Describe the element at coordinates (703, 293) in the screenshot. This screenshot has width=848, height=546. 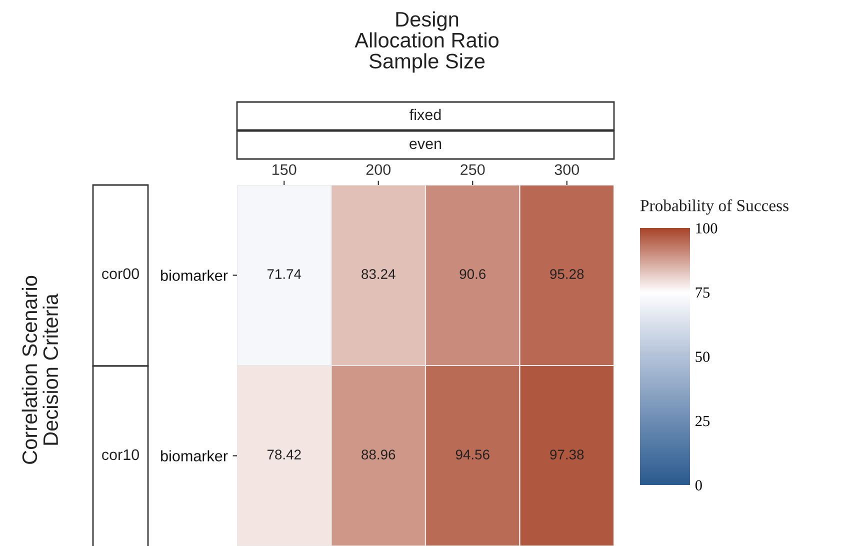
I see `color-bar-label: 75` at that location.